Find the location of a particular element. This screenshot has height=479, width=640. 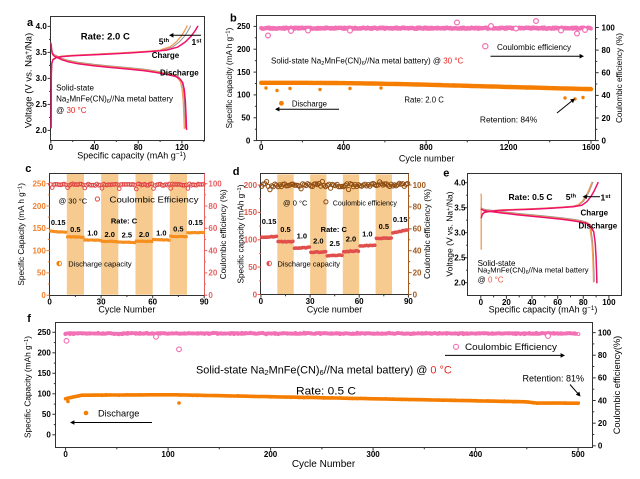

svg-text: Rate: 0.5 C is located at coordinates (531, 197).